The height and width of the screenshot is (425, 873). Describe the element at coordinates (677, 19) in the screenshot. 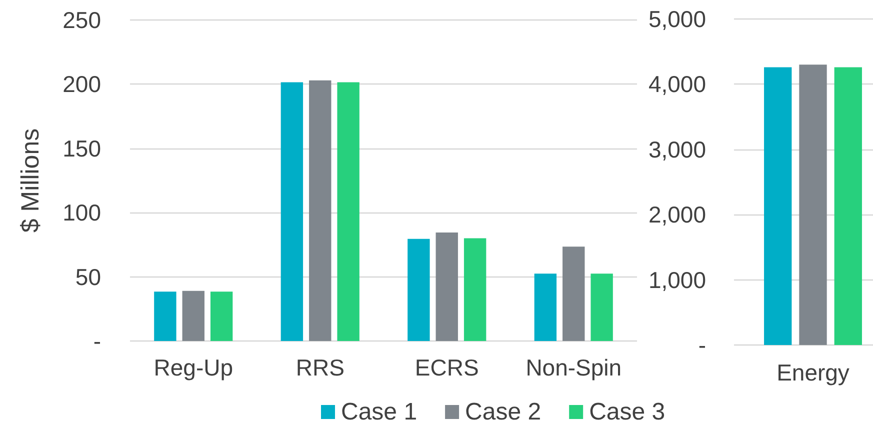

I see `y-tick-label: 5,000` at that location.